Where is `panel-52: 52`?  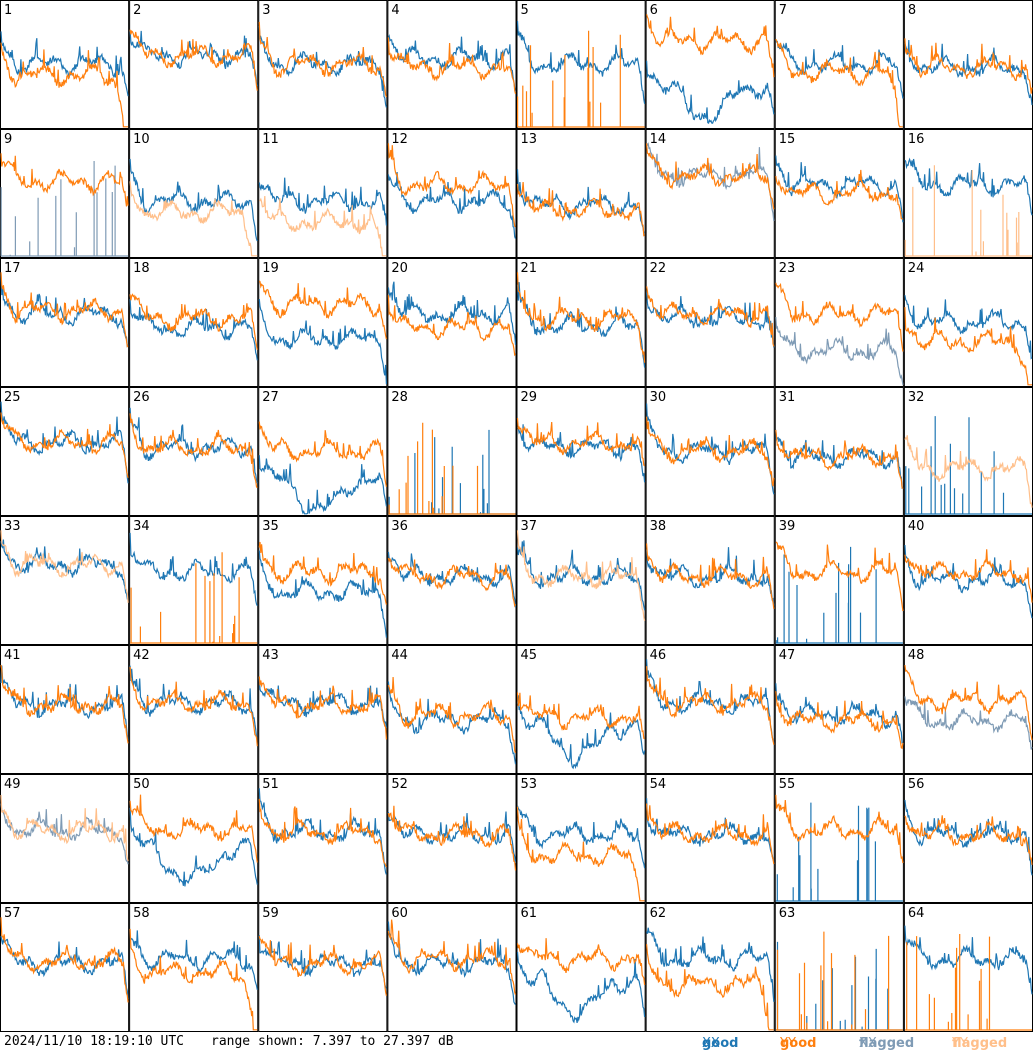
panel-52: 52 is located at coordinates (452, 838).